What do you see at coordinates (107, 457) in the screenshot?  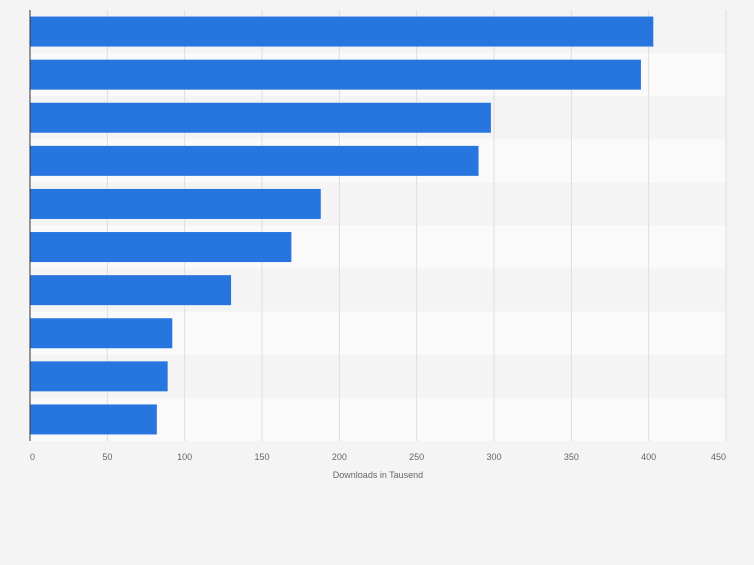 I see `x-tick-label: 50` at bounding box center [107, 457].